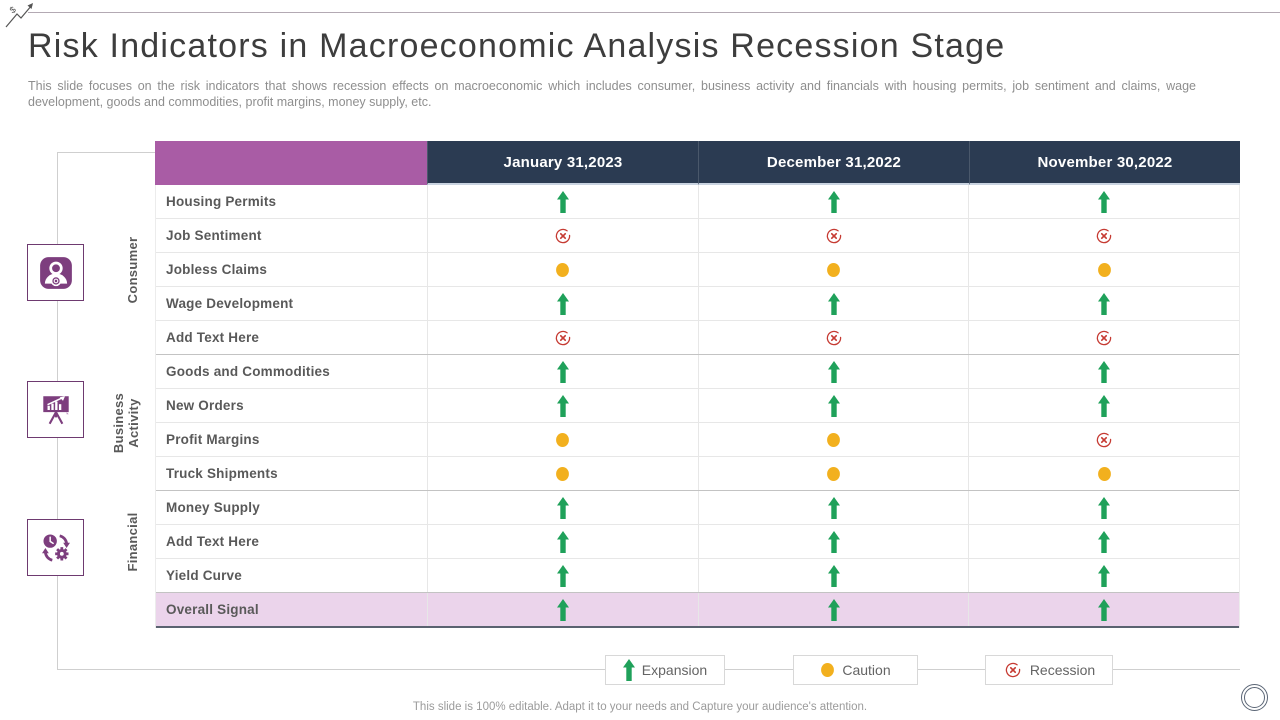 The image size is (1280, 720). I want to click on table-row: Housing Permits, so click(697, 202).